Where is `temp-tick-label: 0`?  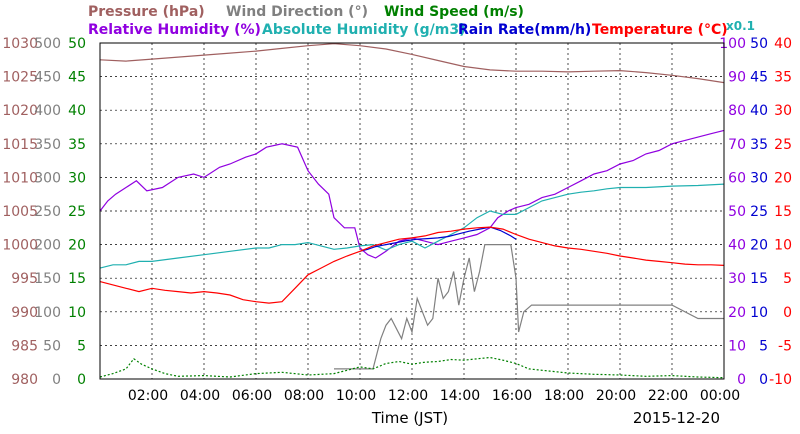 temp-tick-label: 0 is located at coordinates (787, 313).